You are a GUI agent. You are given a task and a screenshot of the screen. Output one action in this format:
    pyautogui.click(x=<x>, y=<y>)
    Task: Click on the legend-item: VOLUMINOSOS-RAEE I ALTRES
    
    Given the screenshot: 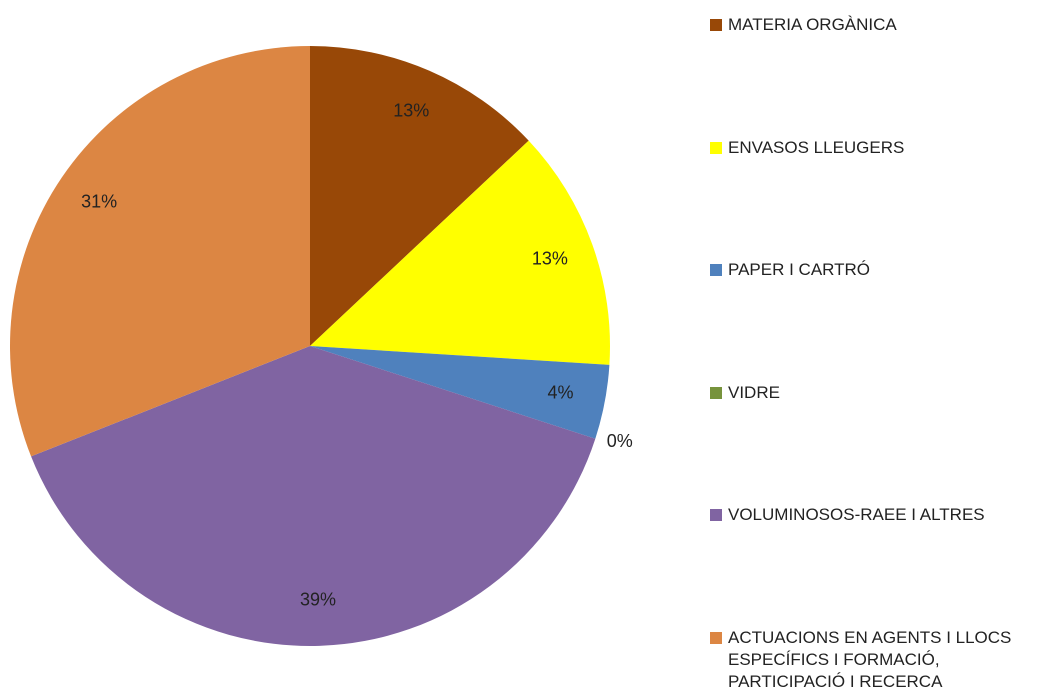 What is the action you would take?
    pyautogui.click(x=880, y=515)
    